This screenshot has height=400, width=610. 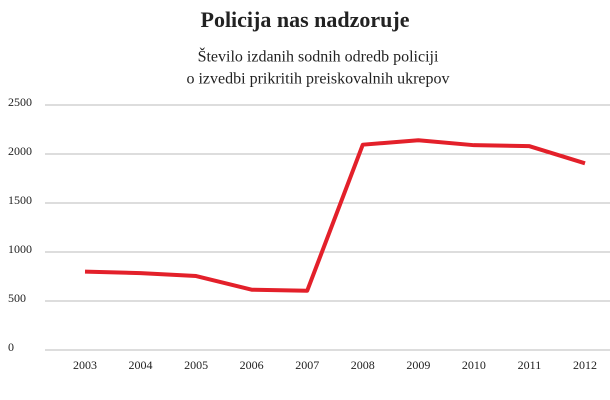 I want to click on x-tick-label: 2004, so click(x=141, y=365).